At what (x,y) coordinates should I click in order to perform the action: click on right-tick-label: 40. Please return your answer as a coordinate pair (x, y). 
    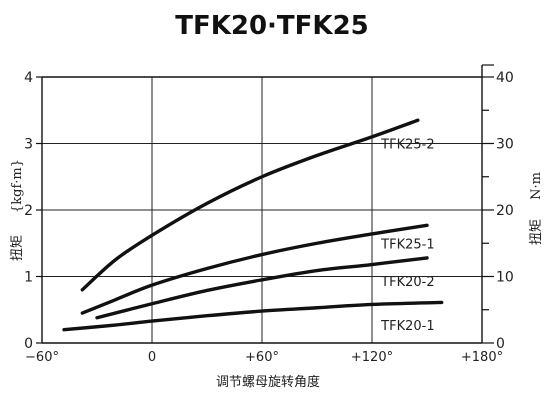
    Looking at the image, I should click on (505, 78).